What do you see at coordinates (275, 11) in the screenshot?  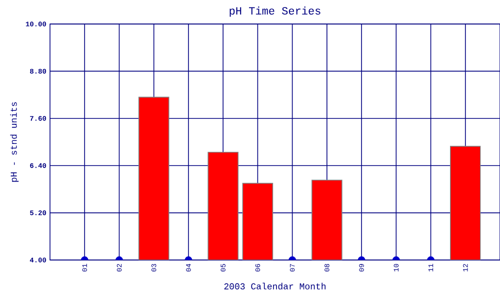 I see `chart-title: pH Time Series` at bounding box center [275, 11].